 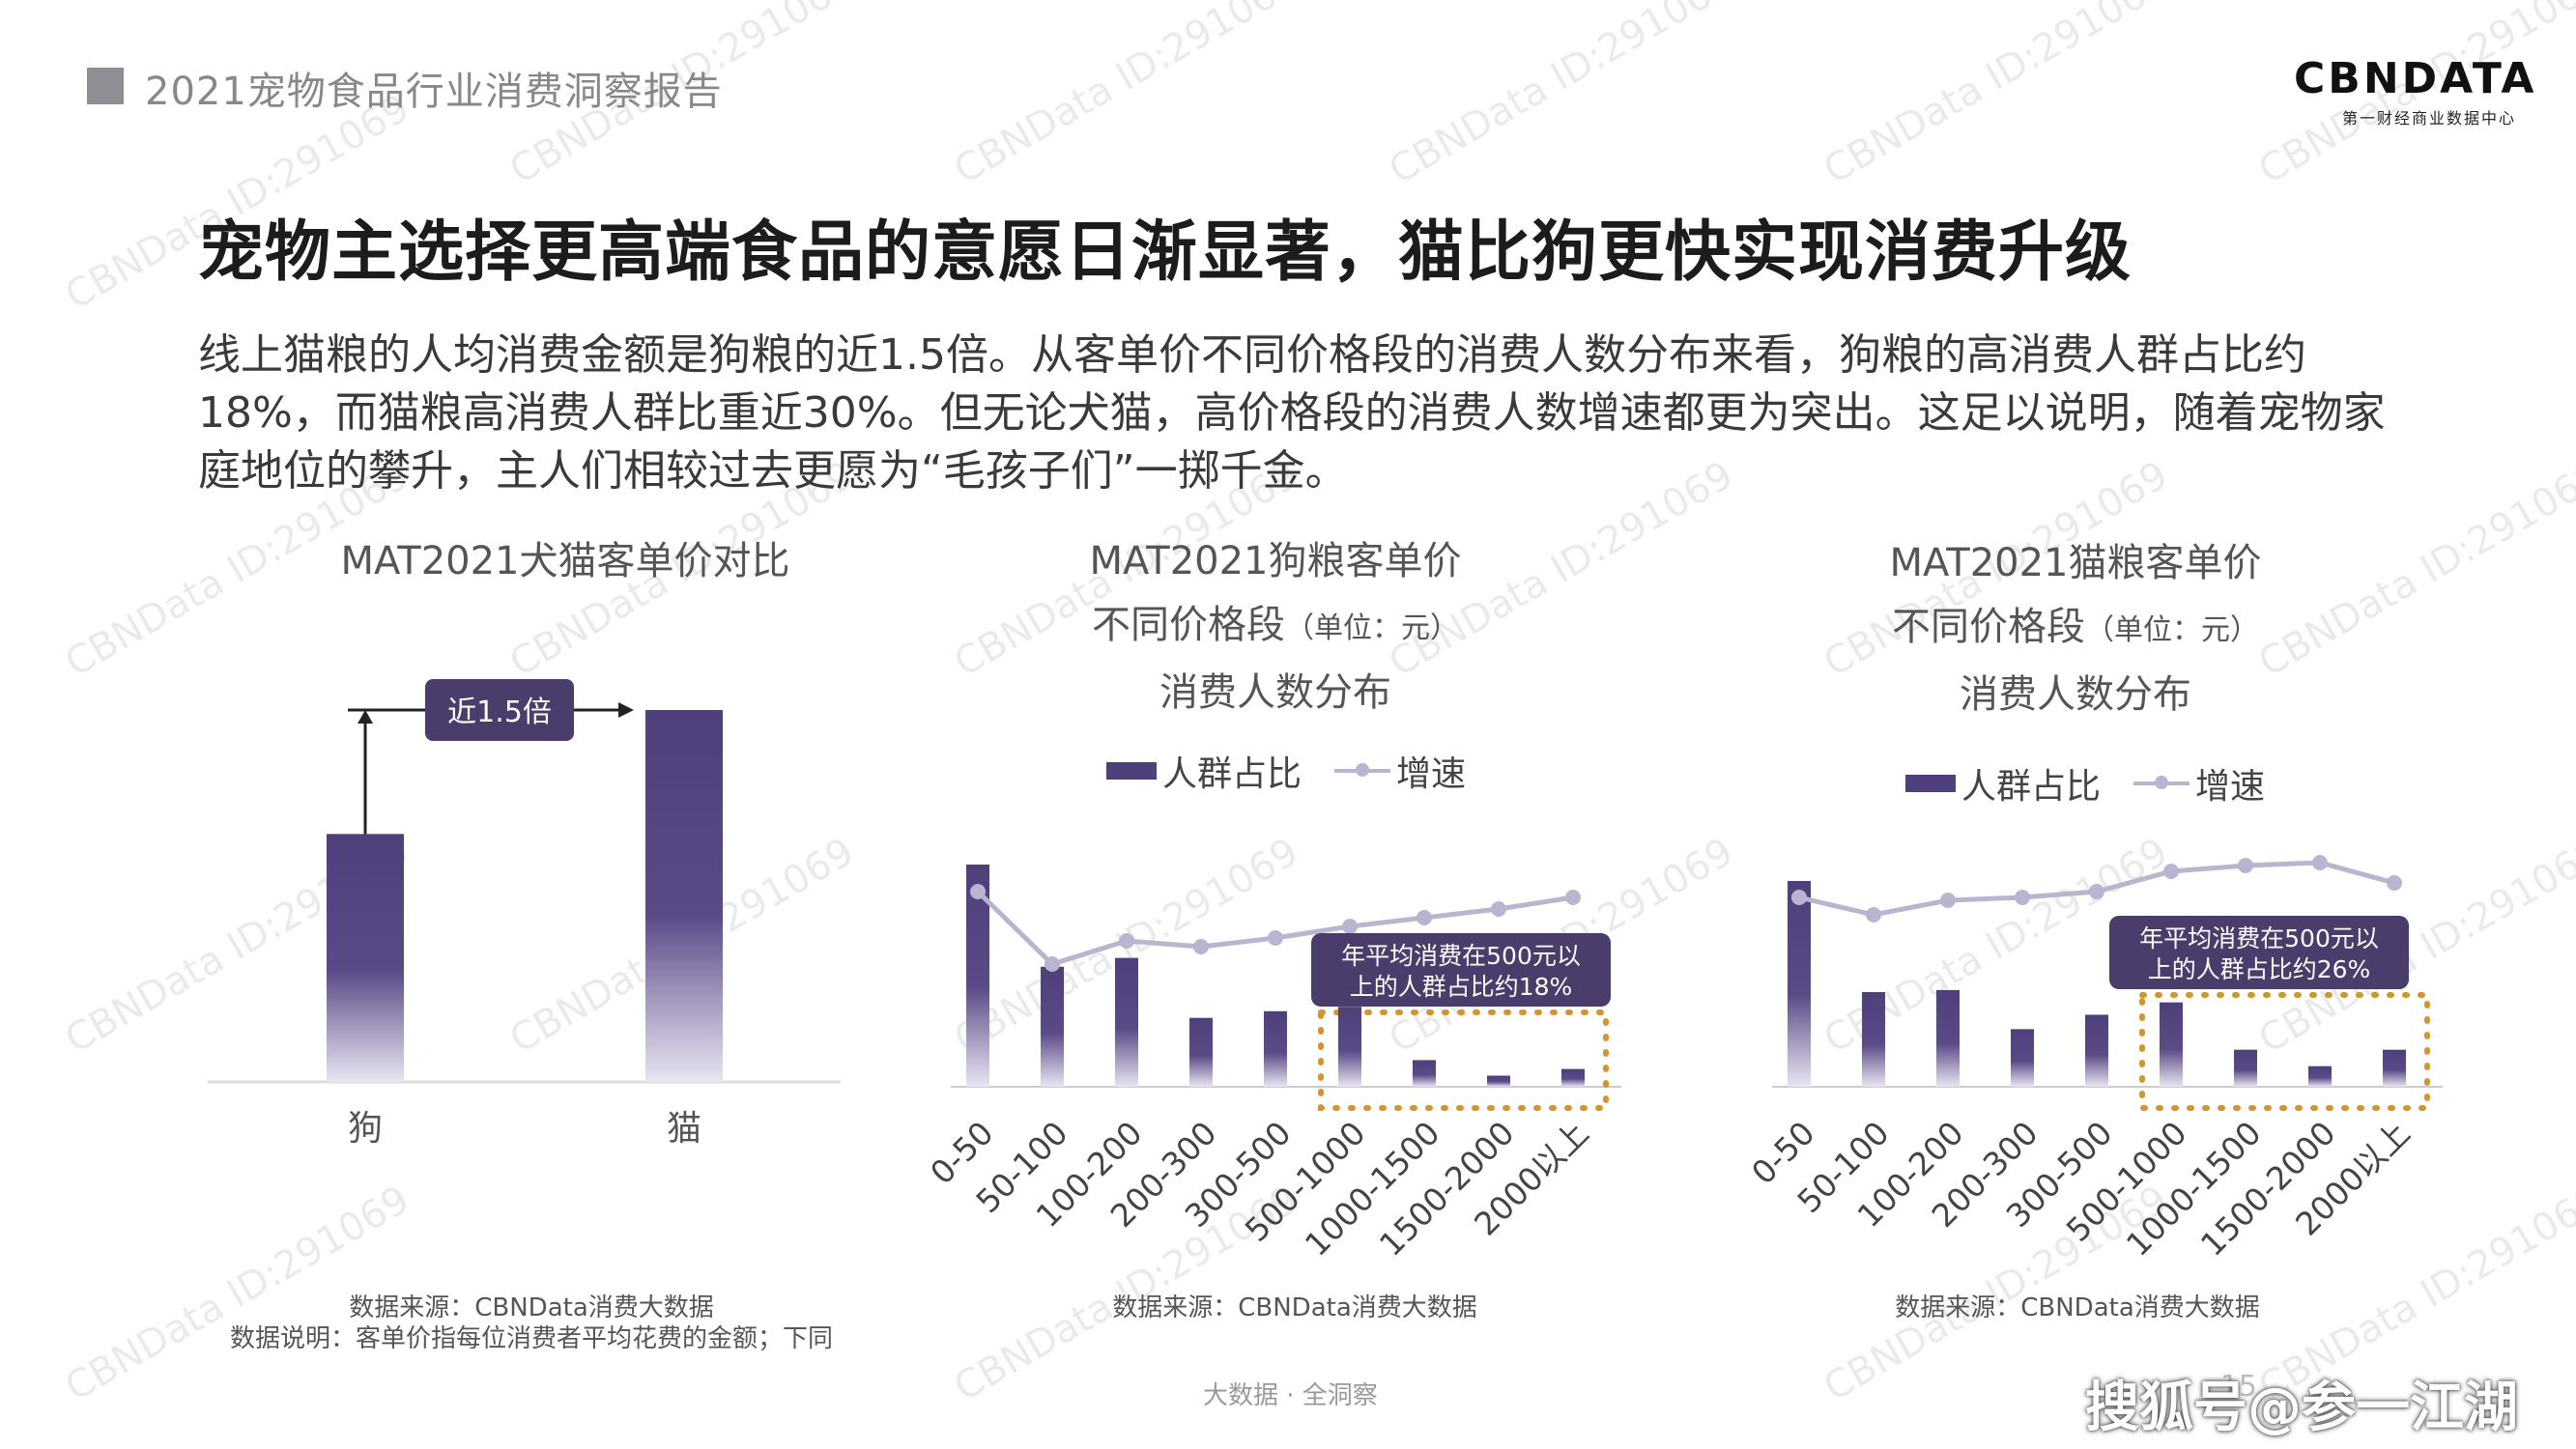 What do you see at coordinates (532, 1307) in the screenshot?
I see `chart1-source-line: 数据来源：CBNData消费大数据` at bounding box center [532, 1307].